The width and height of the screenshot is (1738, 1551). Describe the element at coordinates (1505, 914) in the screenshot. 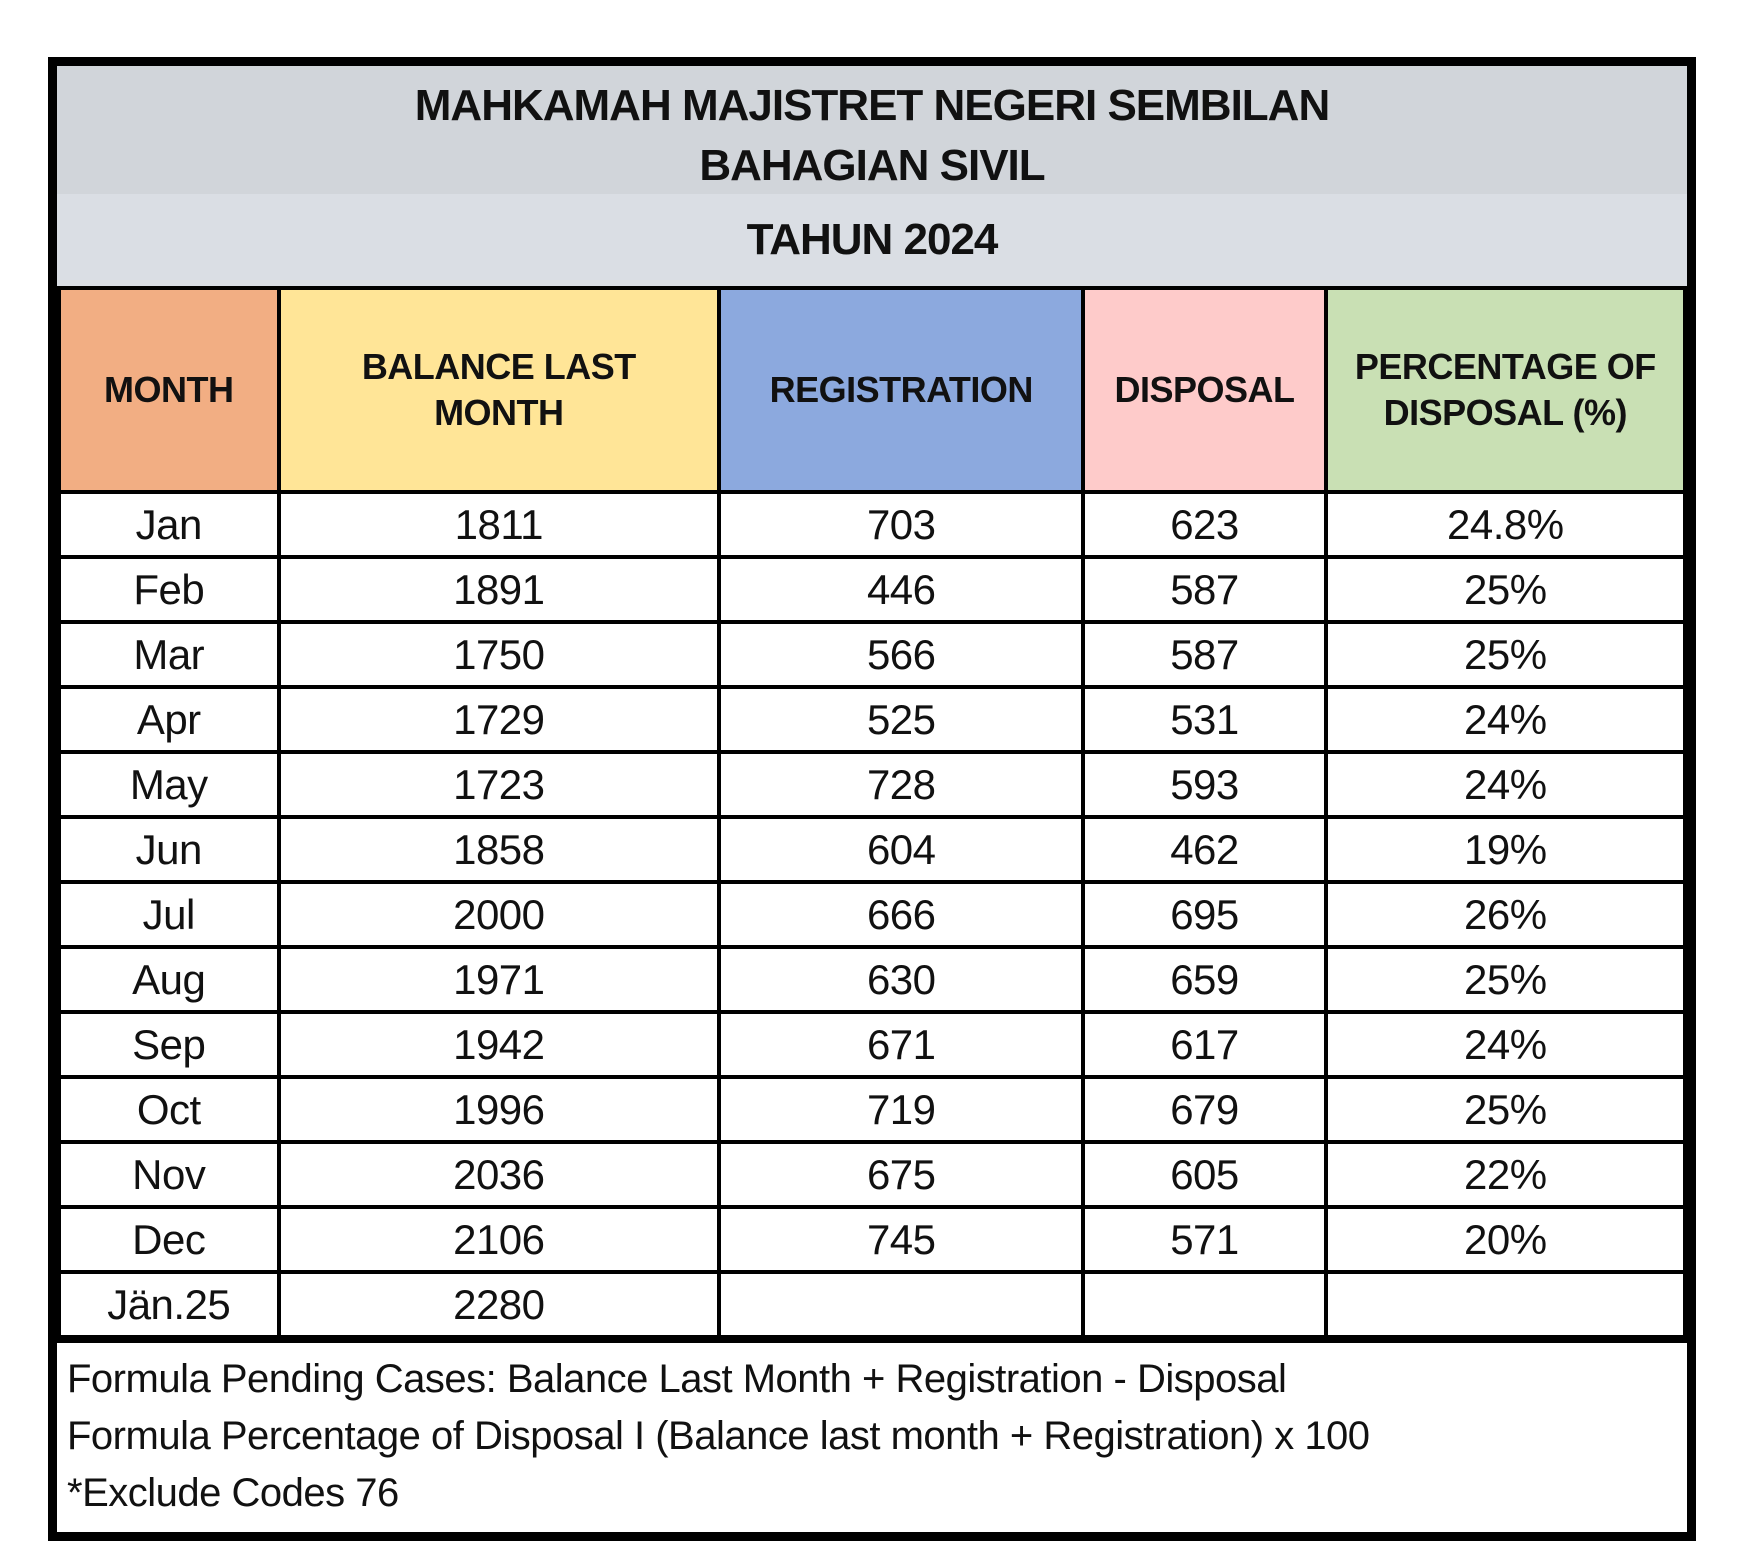

I see `cell-percentage-of-disposal: 26%` at that location.